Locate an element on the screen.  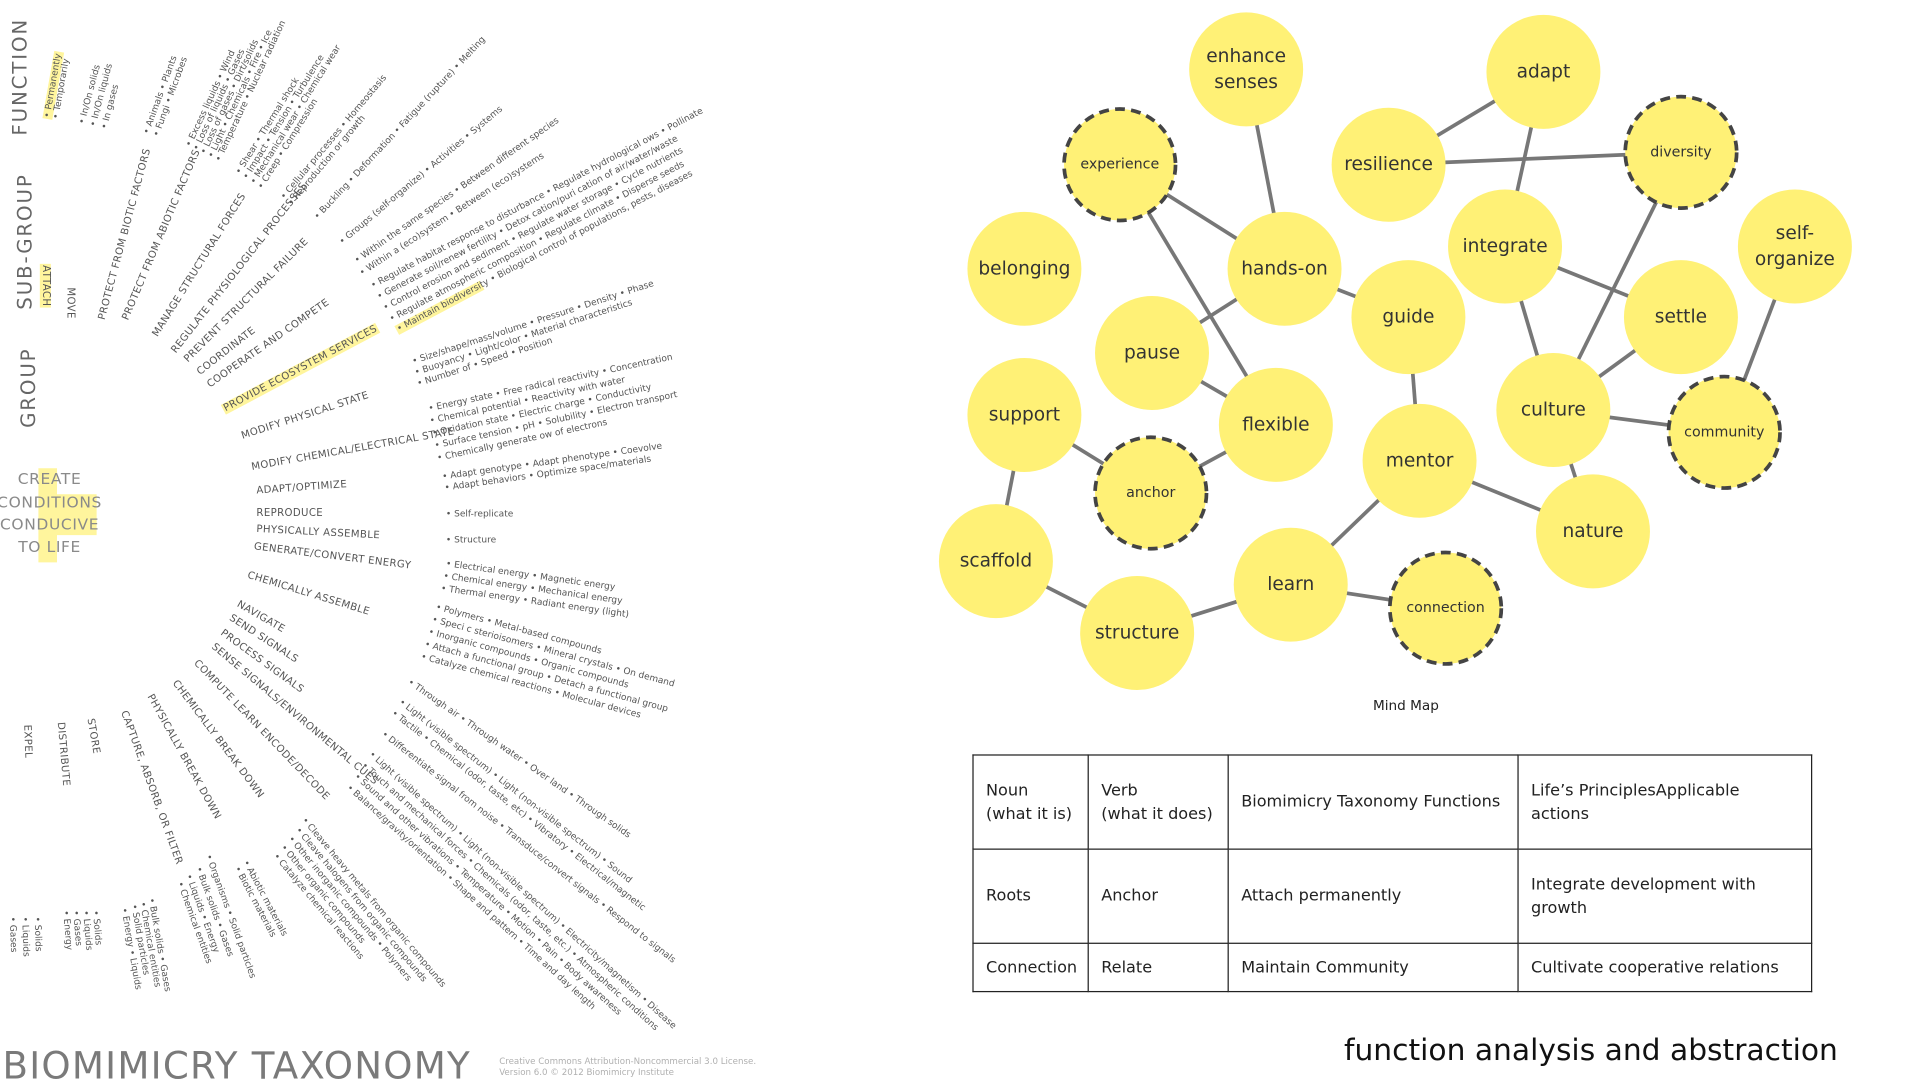
group-label: MODIFY CHEMICAL/ELECTRICAL STATE is located at coordinates (353, 449).